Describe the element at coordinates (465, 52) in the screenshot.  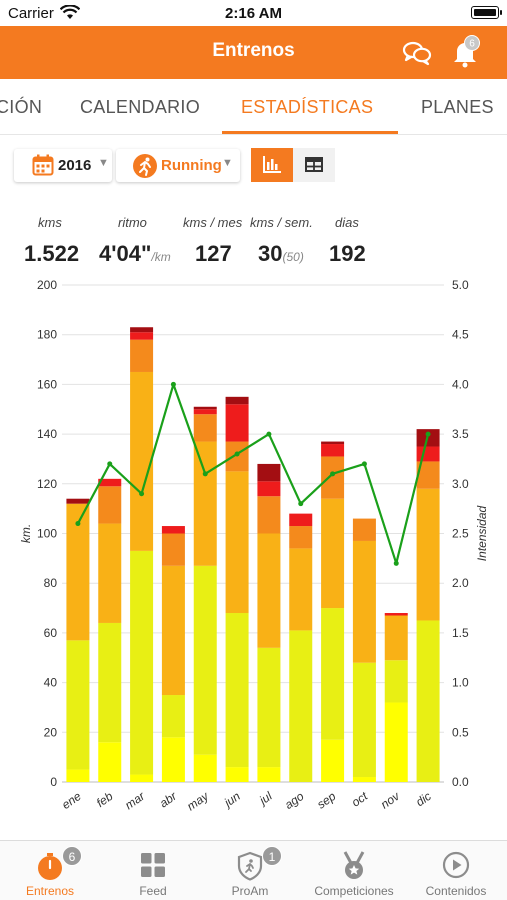
I see `bell-icon: 6` at that location.